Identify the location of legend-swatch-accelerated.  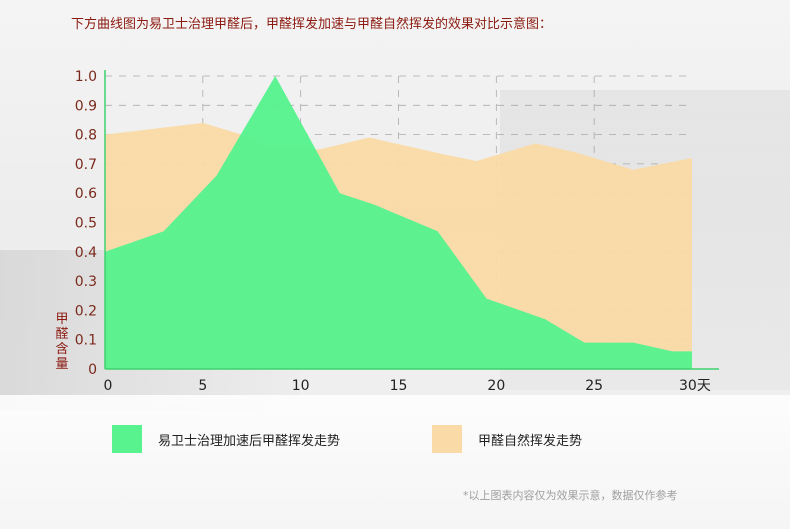
(127, 439).